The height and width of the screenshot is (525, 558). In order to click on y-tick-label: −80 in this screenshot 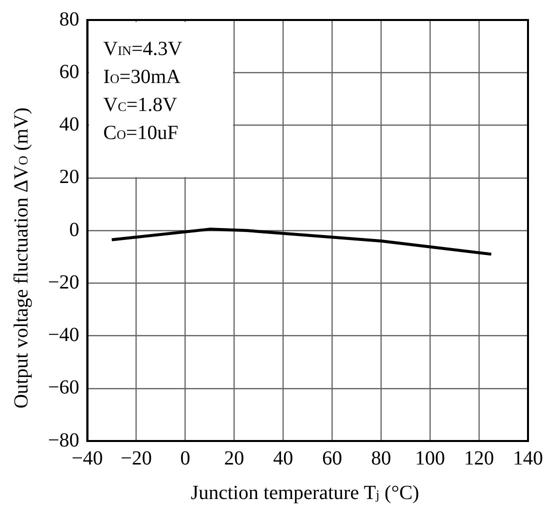, I will do `click(64, 440)`.